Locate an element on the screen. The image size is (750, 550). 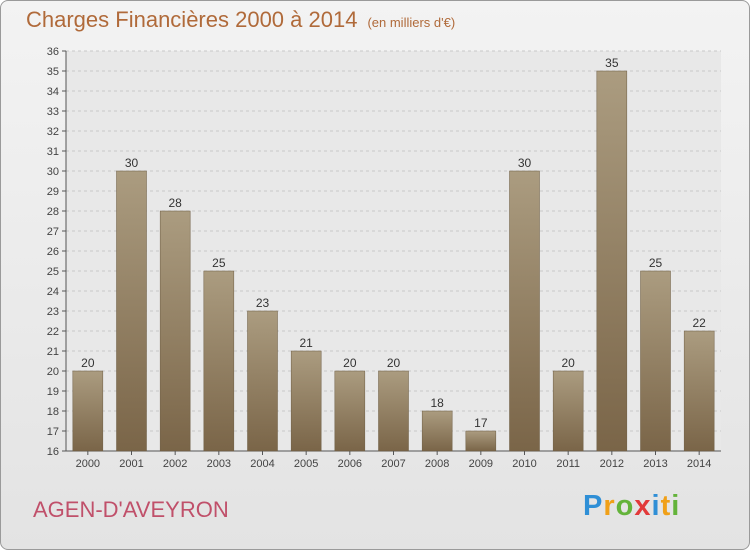
logo-letter: t is located at coordinates (666, 506).